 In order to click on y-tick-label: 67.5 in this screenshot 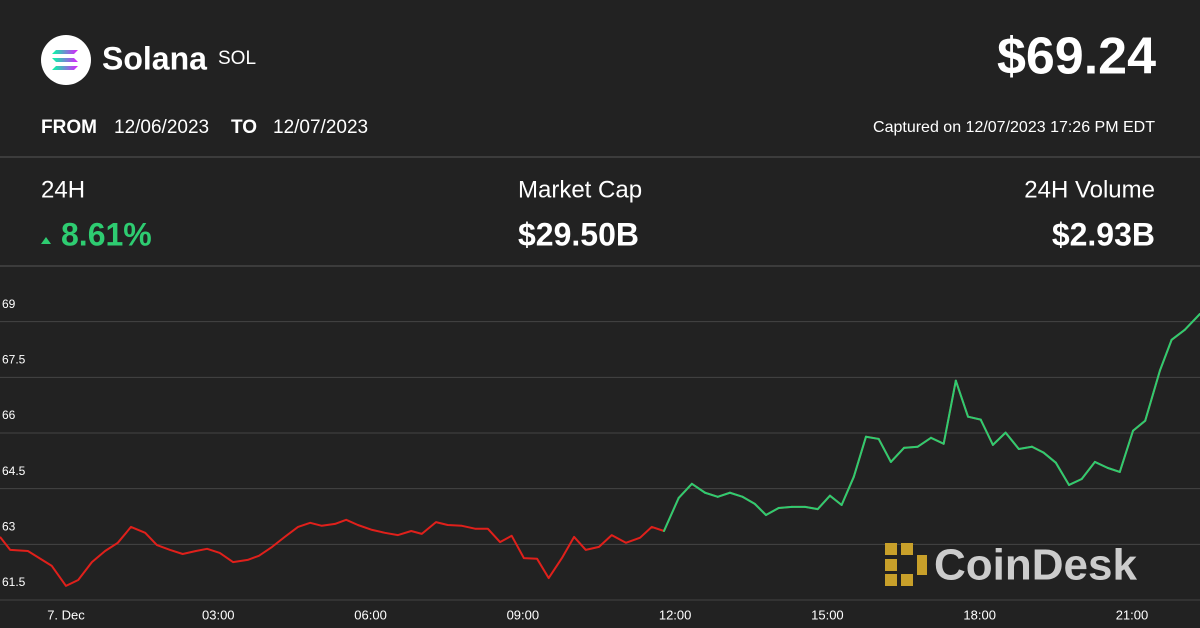, I will do `click(14, 360)`.